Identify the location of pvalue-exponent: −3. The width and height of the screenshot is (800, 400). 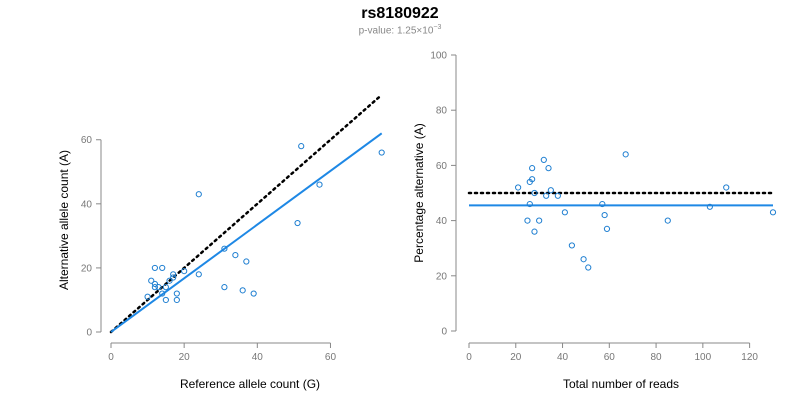
(437, 27).